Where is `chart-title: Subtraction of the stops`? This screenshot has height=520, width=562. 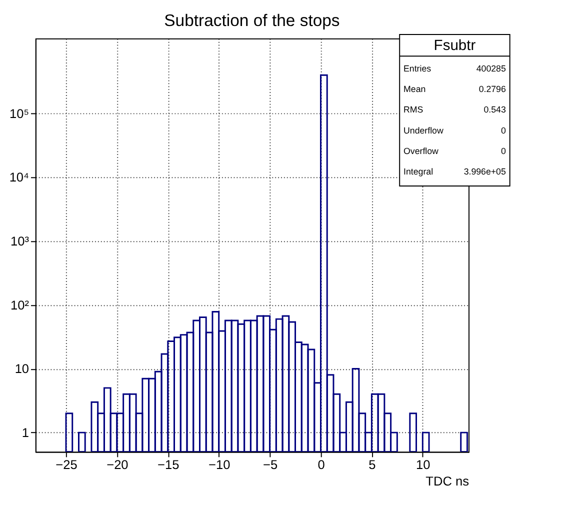 chart-title: Subtraction of the stops is located at coordinates (252, 20).